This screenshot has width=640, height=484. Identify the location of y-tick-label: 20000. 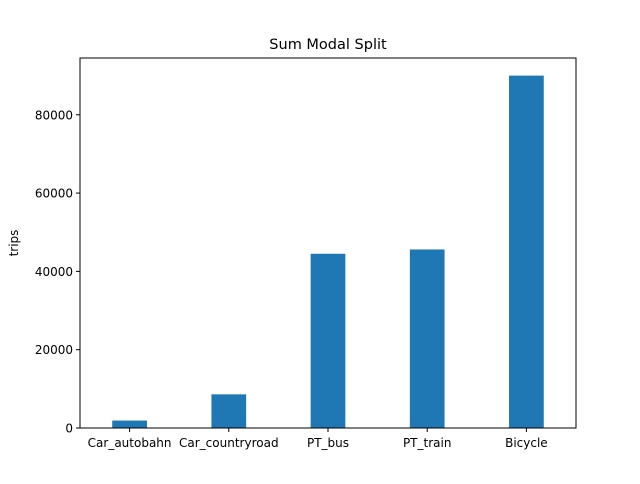
(54, 350).